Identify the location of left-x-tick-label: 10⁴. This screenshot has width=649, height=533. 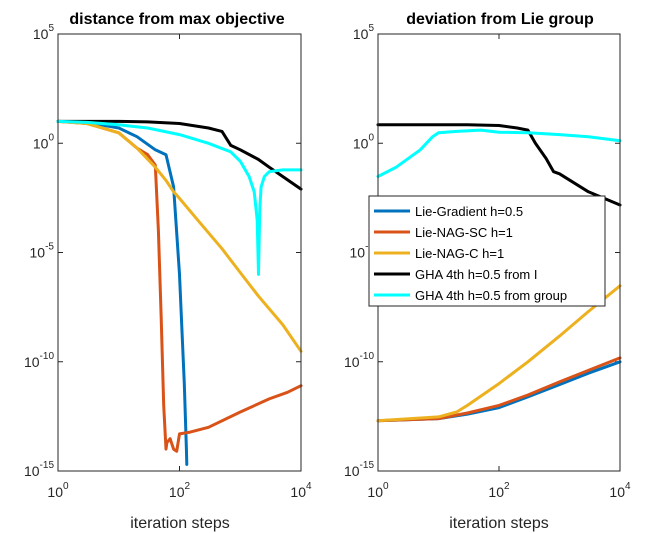
(301, 490).